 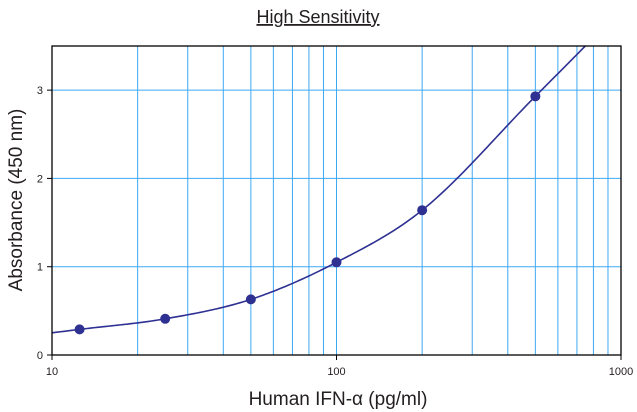 What do you see at coordinates (40, 179) in the screenshot?
I see `y-tick-label: 2` at bounding box center [40, 179].